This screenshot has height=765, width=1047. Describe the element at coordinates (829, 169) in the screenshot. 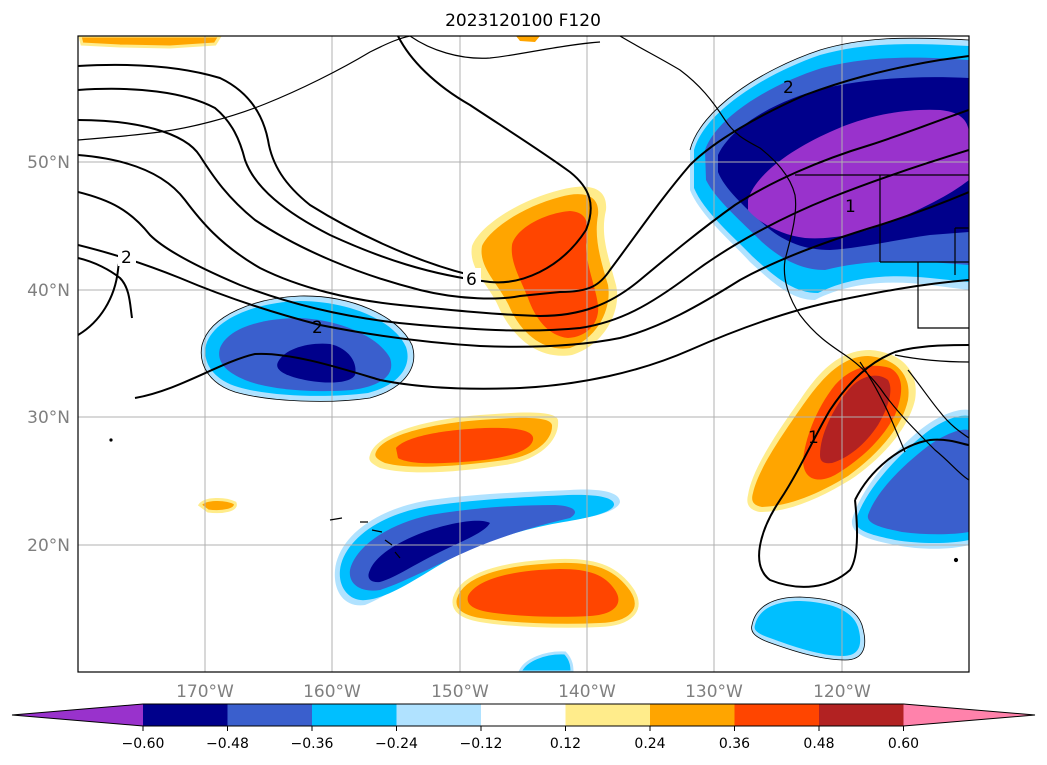

I see `anomaly-patch-northeast-pacific` at that location.